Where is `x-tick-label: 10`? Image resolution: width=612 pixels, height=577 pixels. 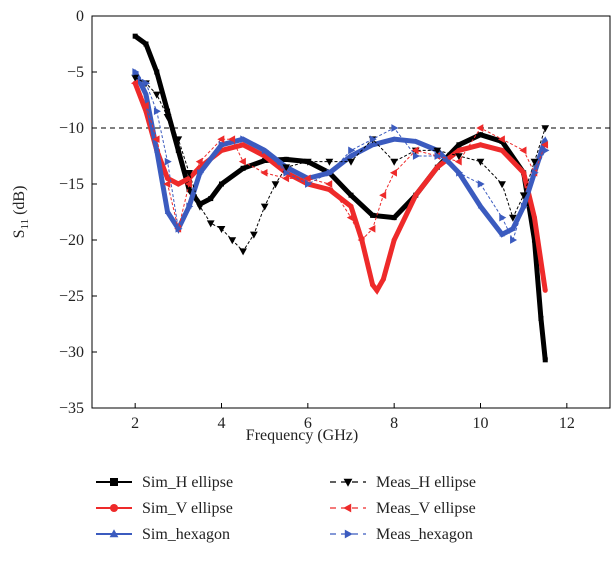
x-tick-label: 10 is located at coordinates (481, 423).